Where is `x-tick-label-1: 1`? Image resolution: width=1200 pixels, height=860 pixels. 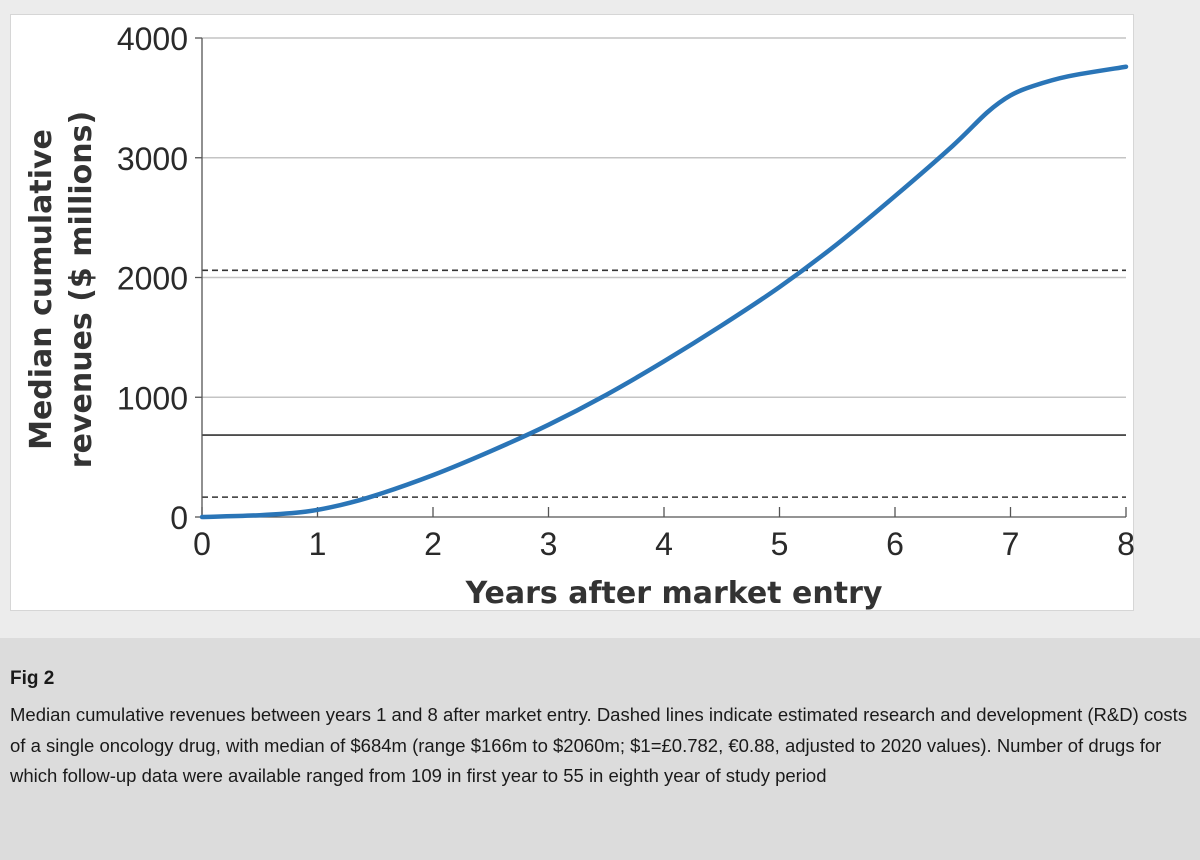 x-tick-label-1: 1 is located at coordinates (318, 544).